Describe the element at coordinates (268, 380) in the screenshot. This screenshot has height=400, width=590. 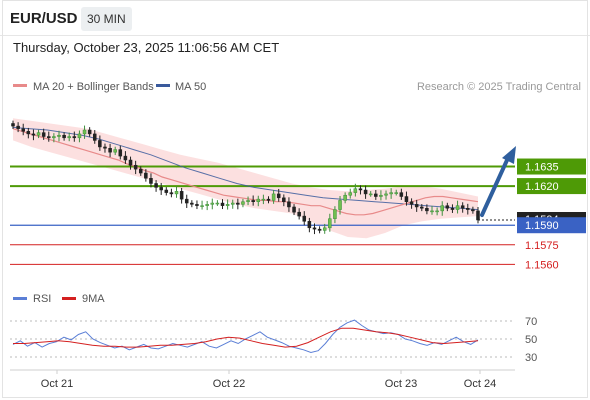
I see `x-axis: Oct 21 Oct 22 Oct 23 Oct 24` at that location.